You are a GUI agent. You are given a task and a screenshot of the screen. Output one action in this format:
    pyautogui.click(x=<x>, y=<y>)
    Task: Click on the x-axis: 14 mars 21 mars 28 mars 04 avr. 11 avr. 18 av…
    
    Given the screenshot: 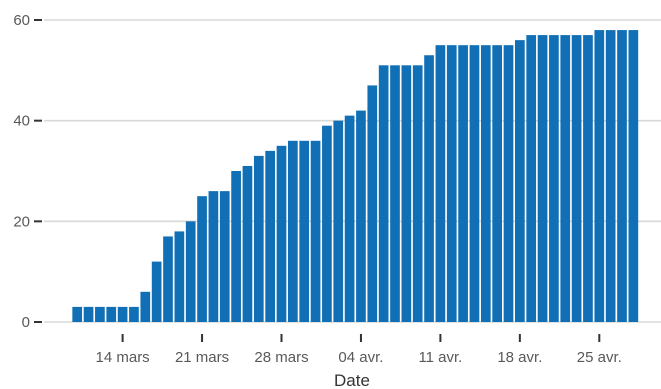 What is the action you would take?
    pyautogui.click(x=359, y=350)
    